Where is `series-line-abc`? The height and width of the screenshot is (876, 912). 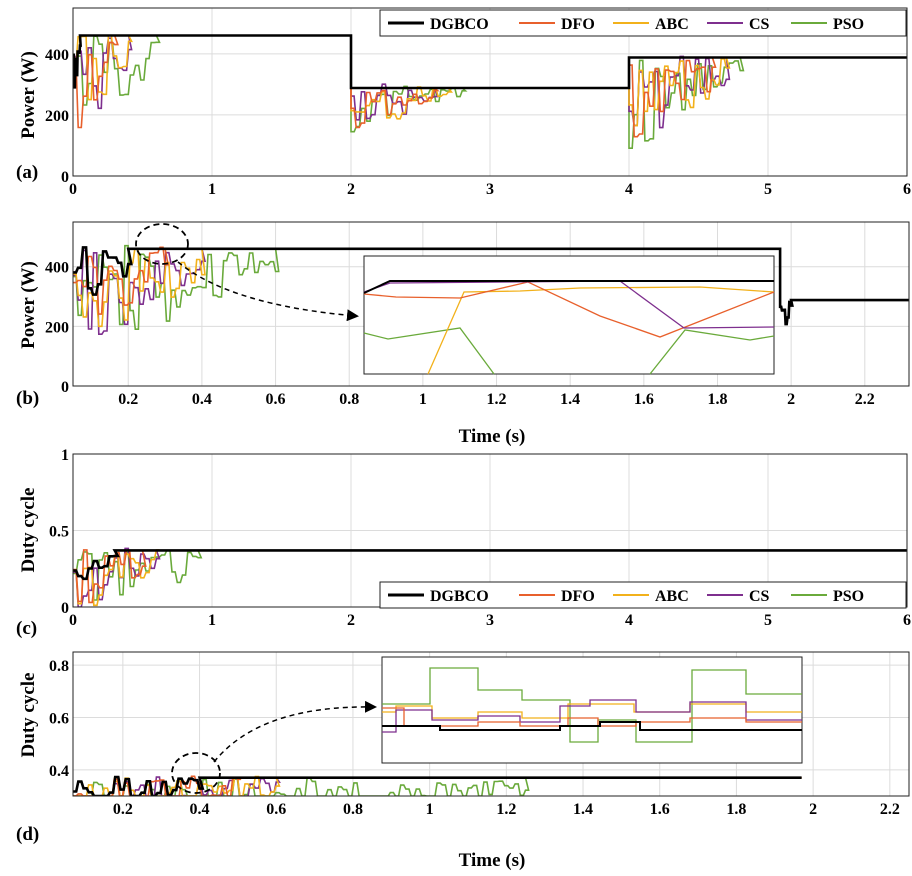 series-line-abc is located at coordinates (490, 80).